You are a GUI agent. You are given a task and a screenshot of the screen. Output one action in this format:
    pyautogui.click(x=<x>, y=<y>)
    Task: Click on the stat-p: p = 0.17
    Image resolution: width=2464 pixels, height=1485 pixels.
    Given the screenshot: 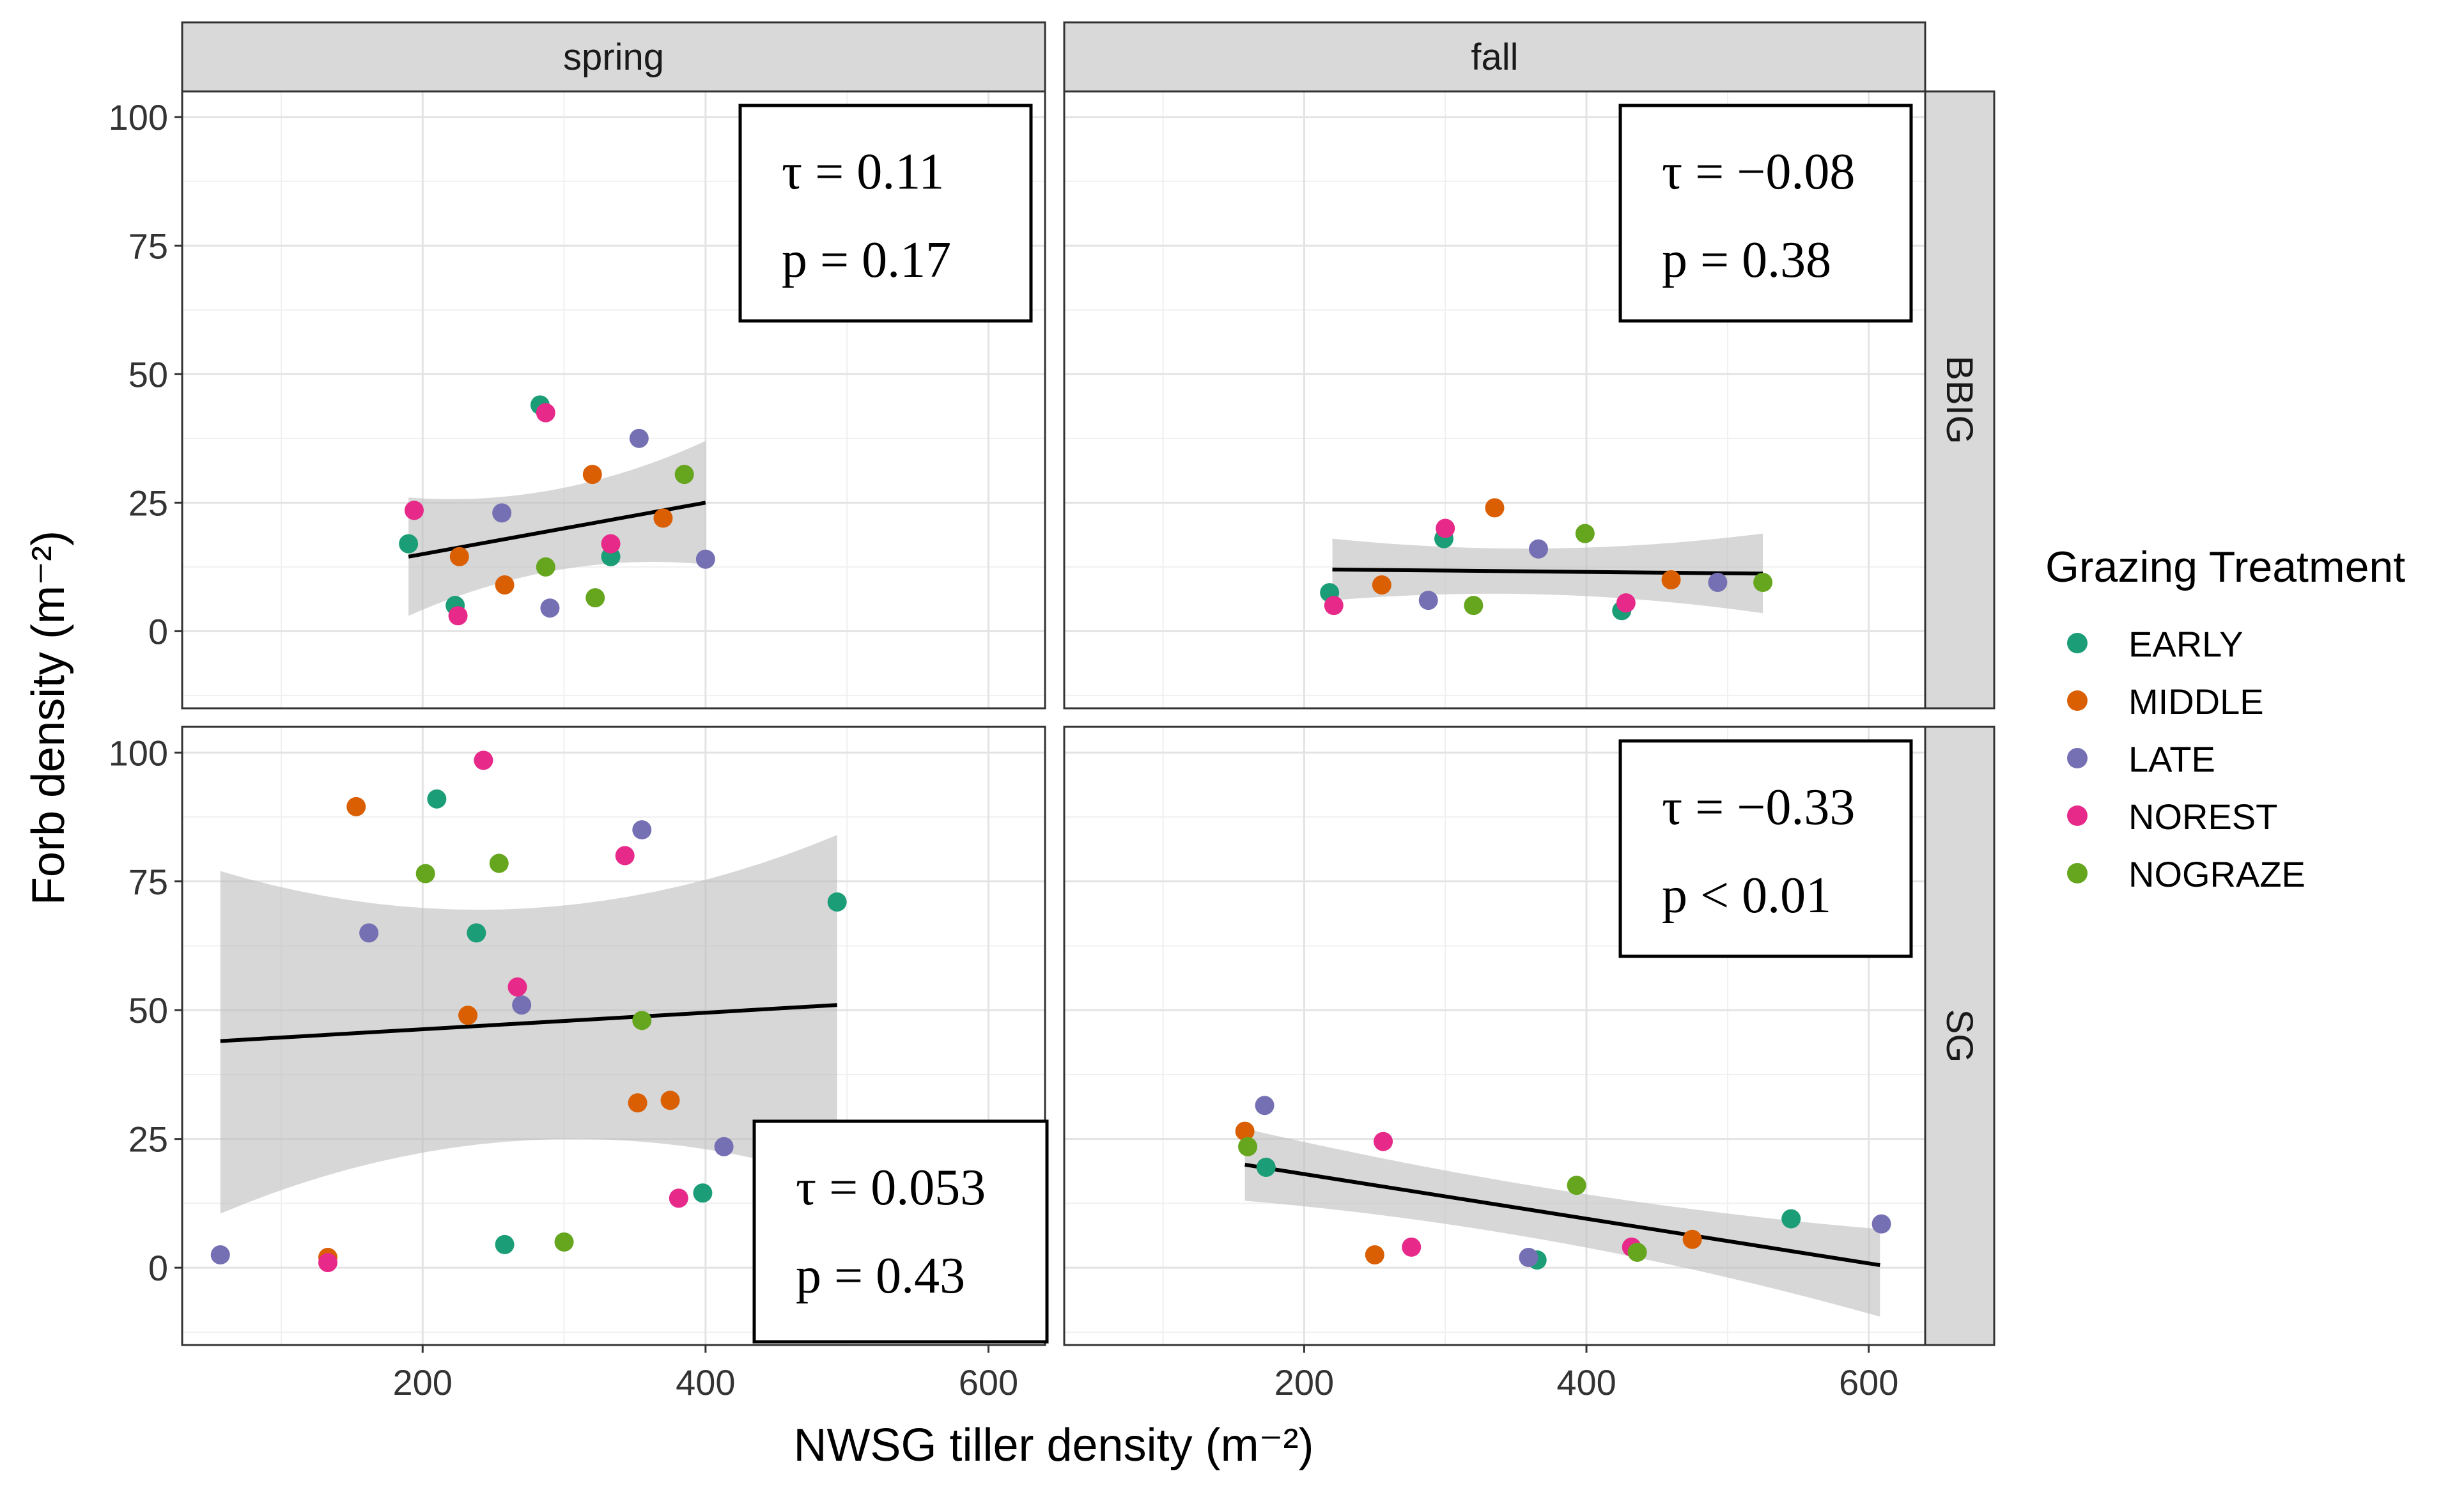 What is the action you would take?
    pyautogui.click(x=866, y=260)
    